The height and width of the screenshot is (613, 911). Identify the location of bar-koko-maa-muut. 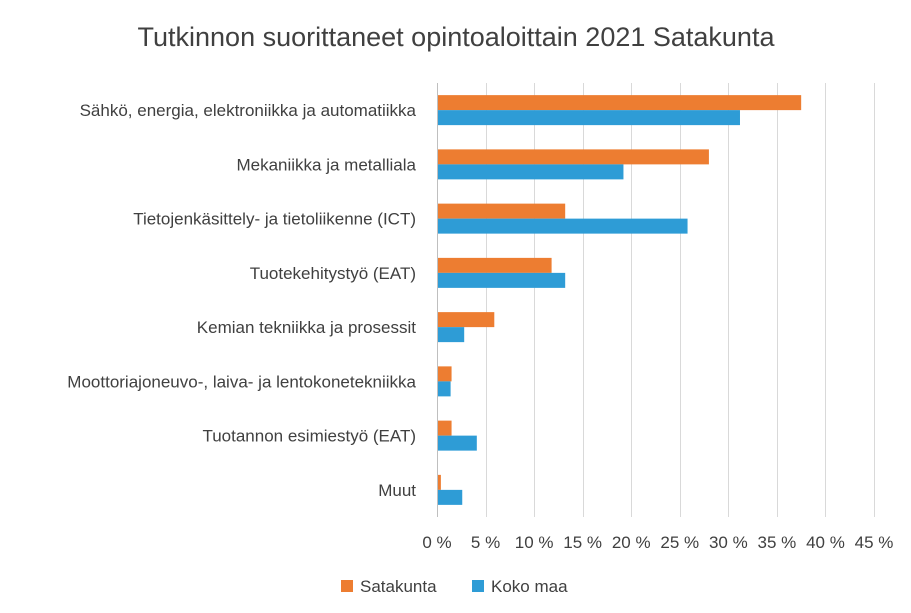
(450, 497).